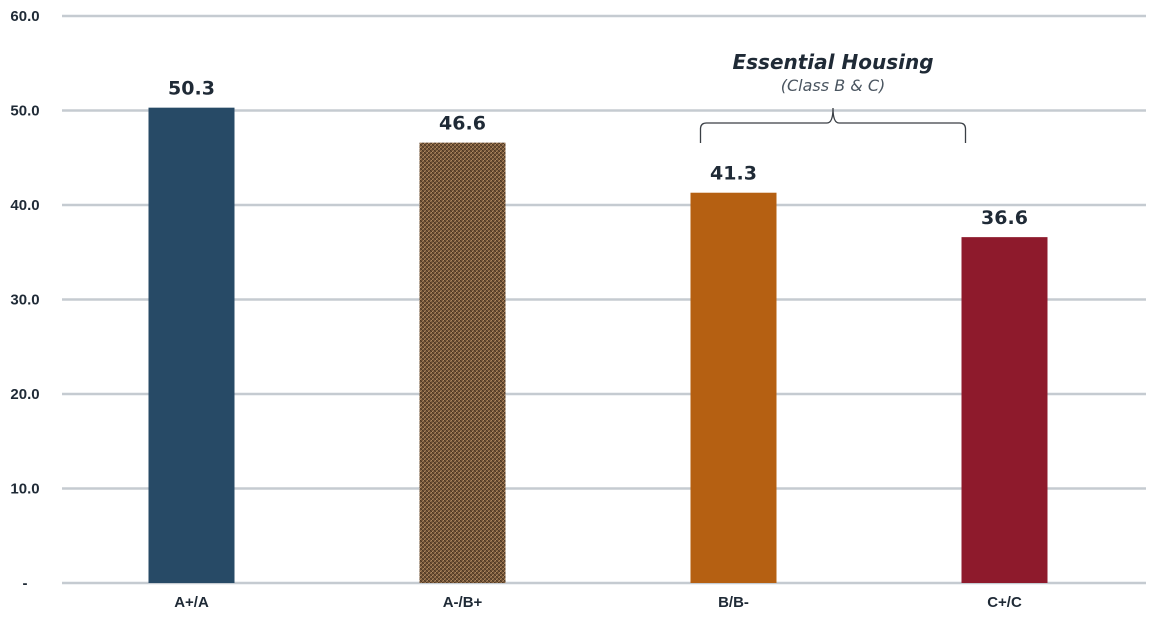 The width and height of the screenshot is (1162, 622). Describe the element at coordinates (1004, 218) in the screenshot. I see `value-label: 36.6` at that location.